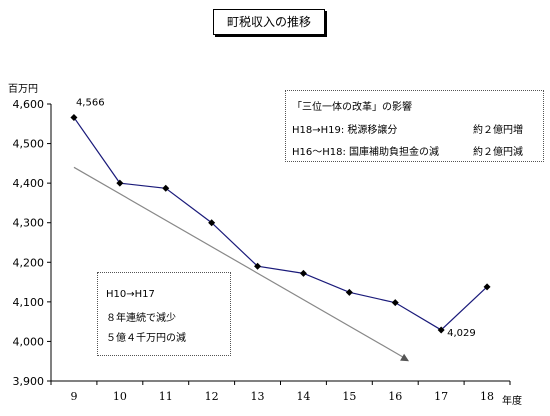  Describe the element at coordinates (512, 401) in the screenshot. I see `x-axis-unit: 年度` at that location.